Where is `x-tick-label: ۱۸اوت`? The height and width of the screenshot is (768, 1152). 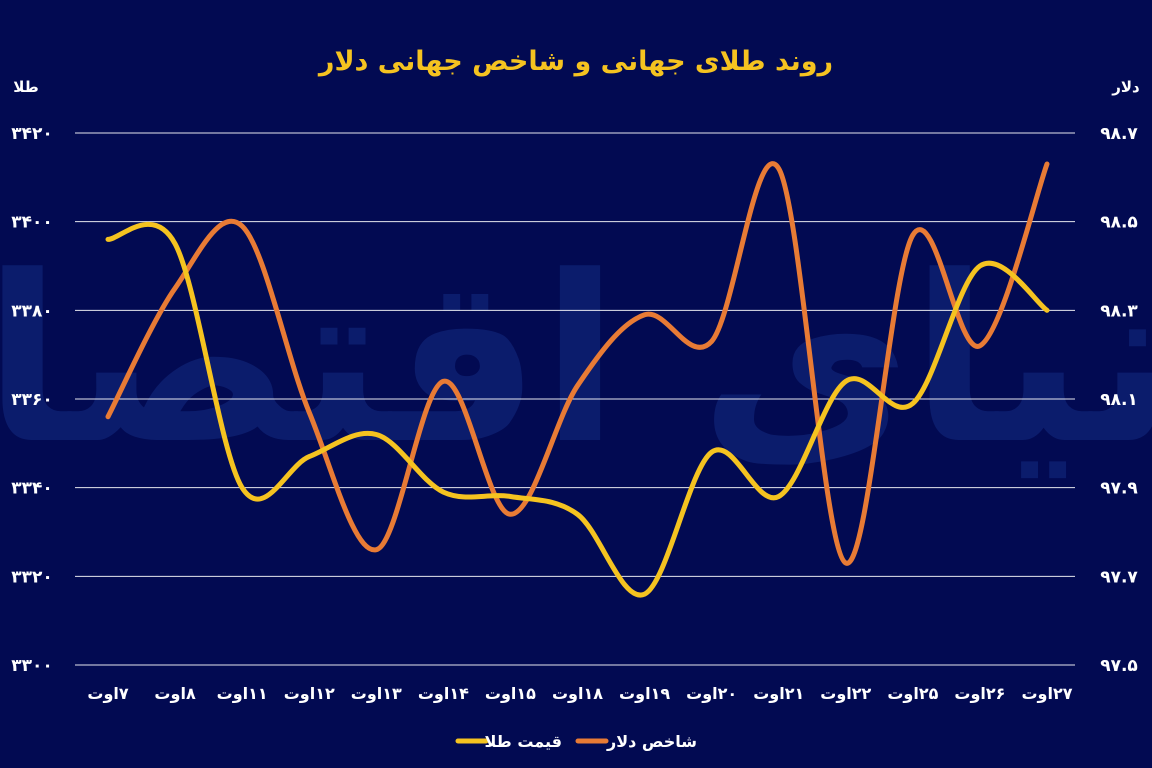
x-tick-label: ۱۸اوت is located at coordinates (577, 693).